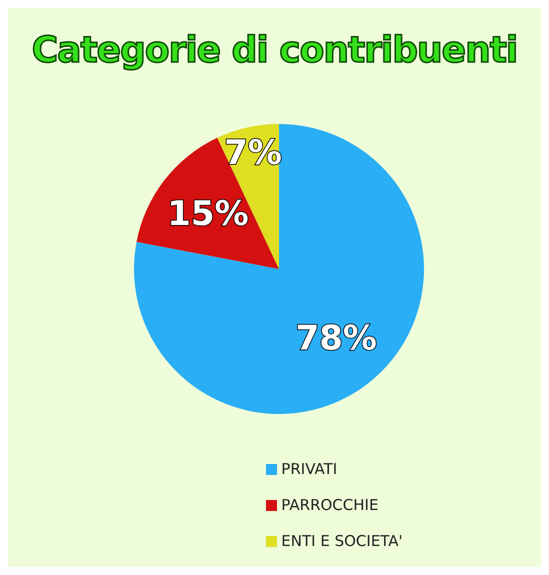  What do you see at coordinates (309, 469) in the screenshot?
I see `legend-label: PRIVATI` at bounding box center [309, 469].